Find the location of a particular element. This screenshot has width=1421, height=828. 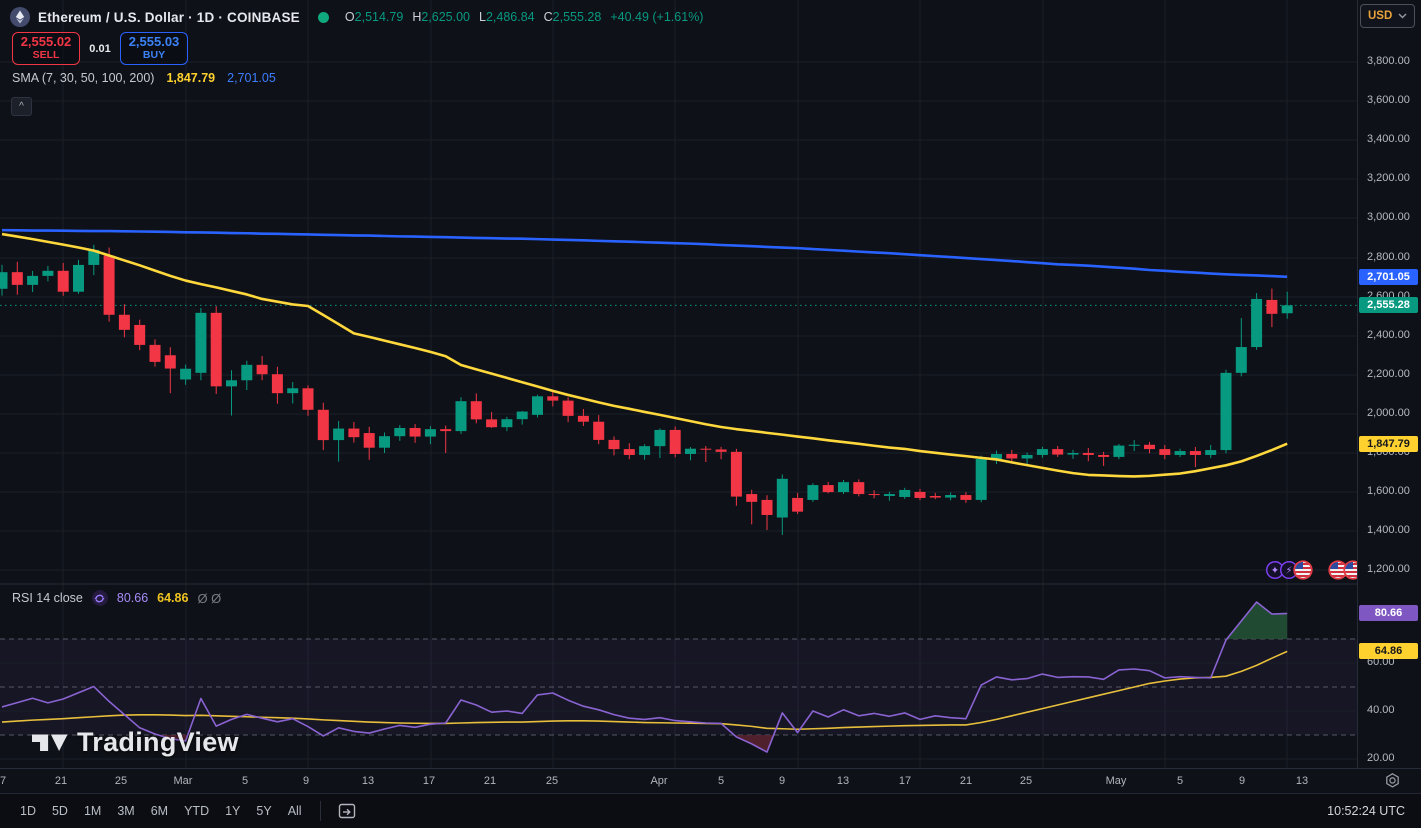

collapse-legend-button: ^ is located at coordinates (21, 106).